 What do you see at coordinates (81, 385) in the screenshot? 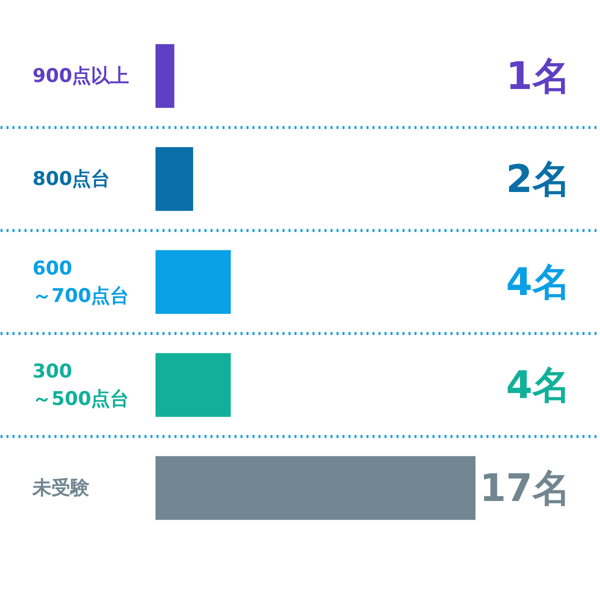
I see `y-tick-label: 300 ～500点台` at bounding box center [81, 385].